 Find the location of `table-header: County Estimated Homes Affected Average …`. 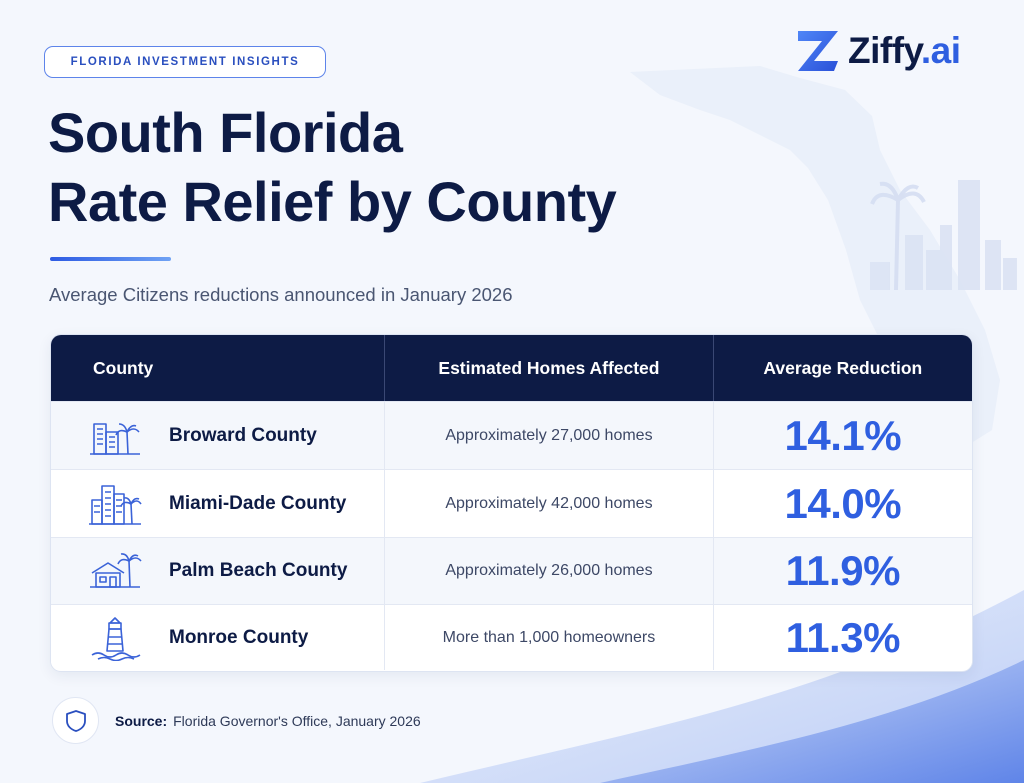

table-header: County Estimated Homes Affected Average … is located at coordinates (511, 368).